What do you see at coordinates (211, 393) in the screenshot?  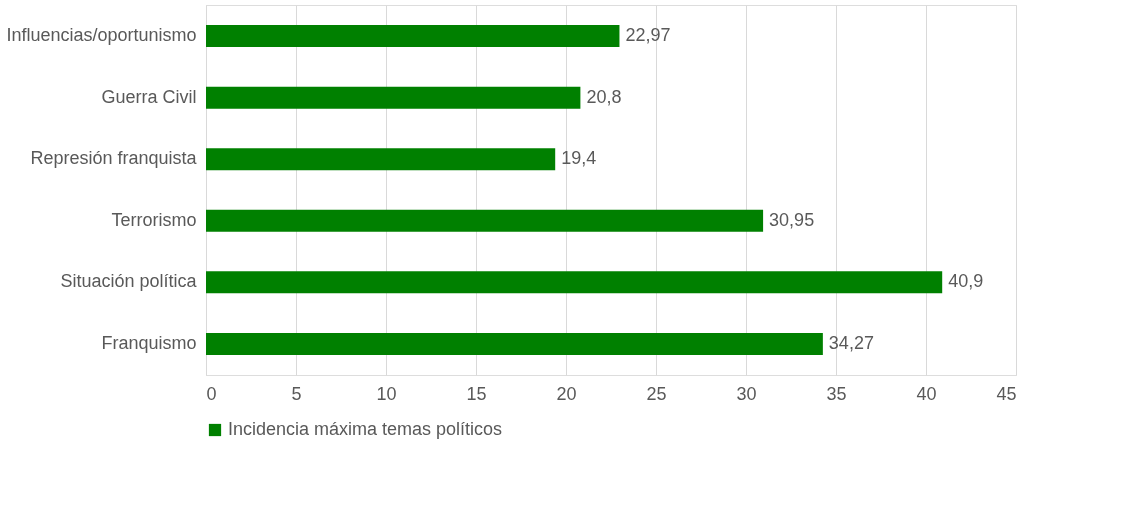 I see `x-tick-label: 0` at bounding box center [211, 393].